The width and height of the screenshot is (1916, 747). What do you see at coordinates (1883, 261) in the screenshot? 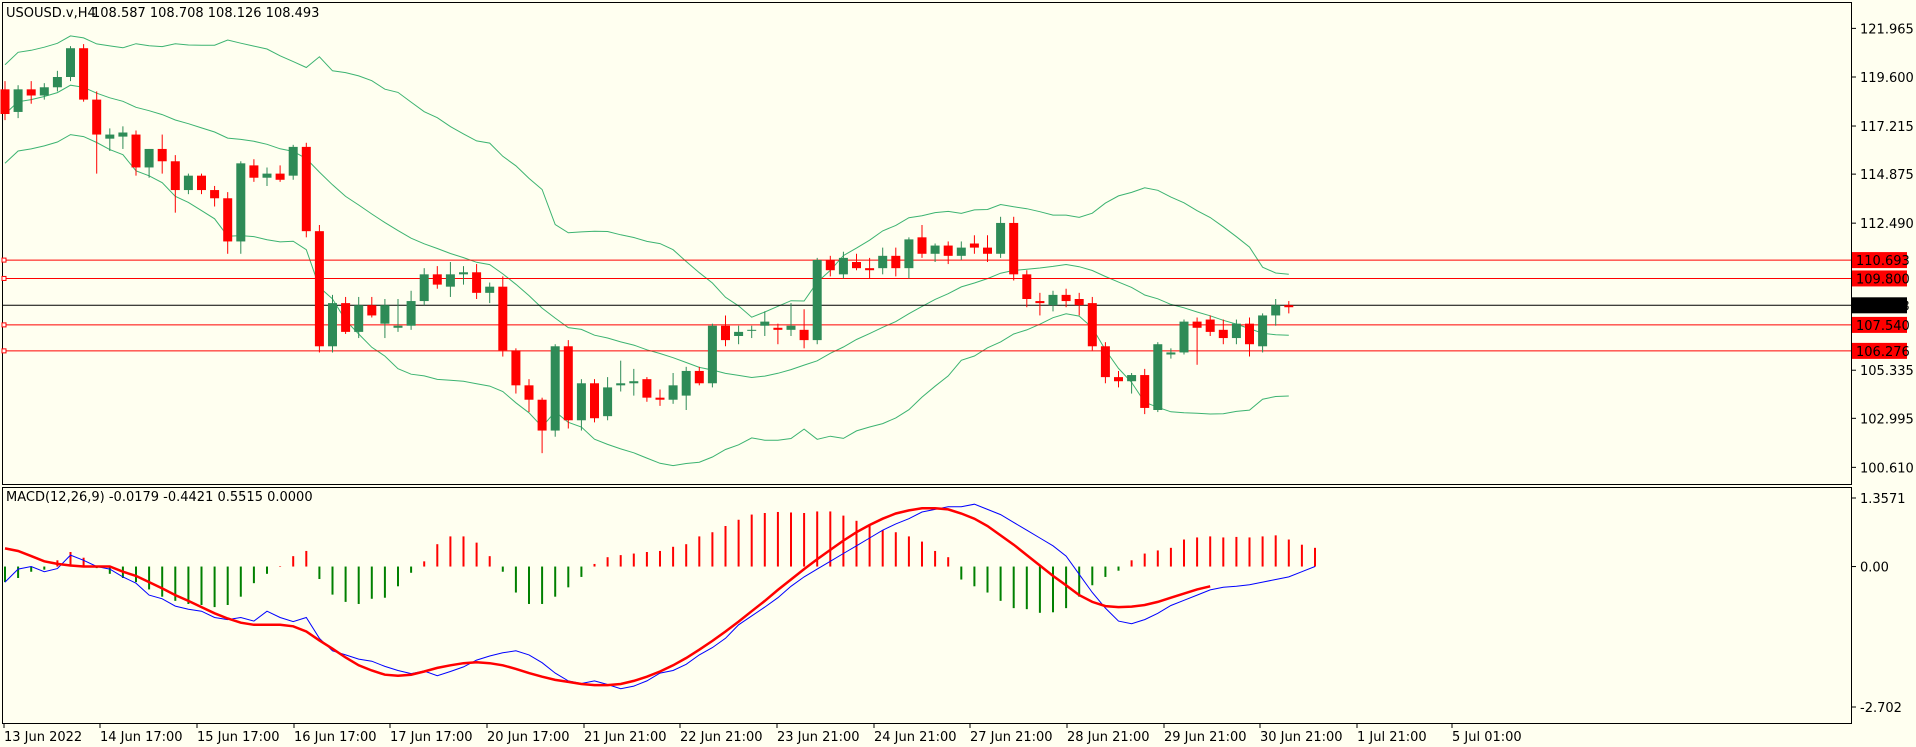
I see `price-level-label: 110.693` at bounding box center [1883, 261].